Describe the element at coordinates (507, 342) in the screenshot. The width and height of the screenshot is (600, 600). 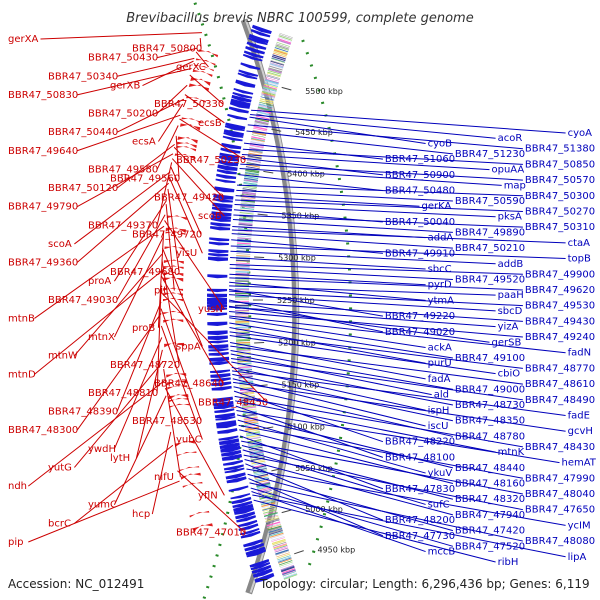
I see `right-gene-label: gerSB` at that location.